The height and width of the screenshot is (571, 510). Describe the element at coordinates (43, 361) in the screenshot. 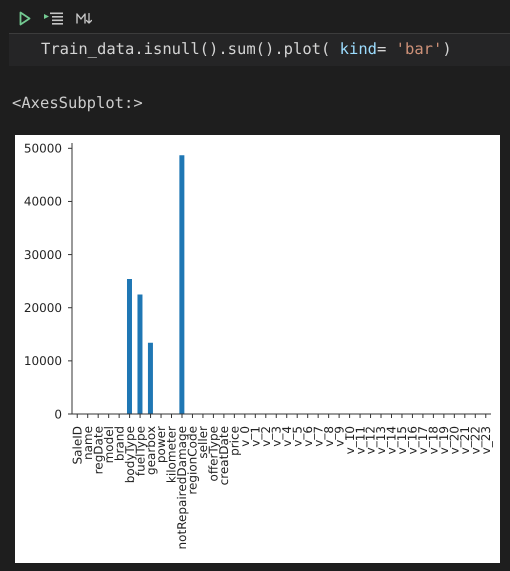

I see `y-tick-label: 10000` at that location.